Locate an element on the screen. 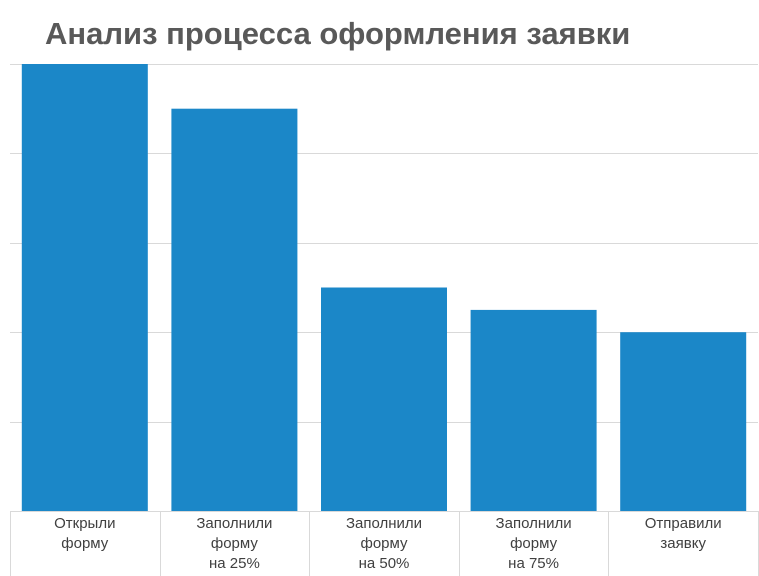 The width and height of the screenshot is (759, 576). x-tick-label: Заполнили форму на 75% is located at coordinates (534, 544).